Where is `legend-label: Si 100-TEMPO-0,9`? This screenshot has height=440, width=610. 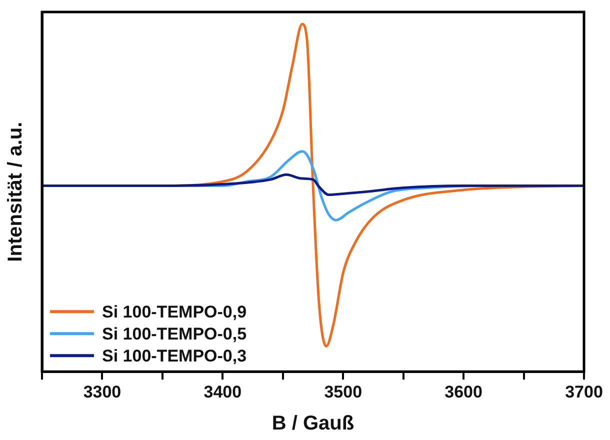
legend-label: Si 100-TEMPO-0,9 is located at coordinates (174, 312).